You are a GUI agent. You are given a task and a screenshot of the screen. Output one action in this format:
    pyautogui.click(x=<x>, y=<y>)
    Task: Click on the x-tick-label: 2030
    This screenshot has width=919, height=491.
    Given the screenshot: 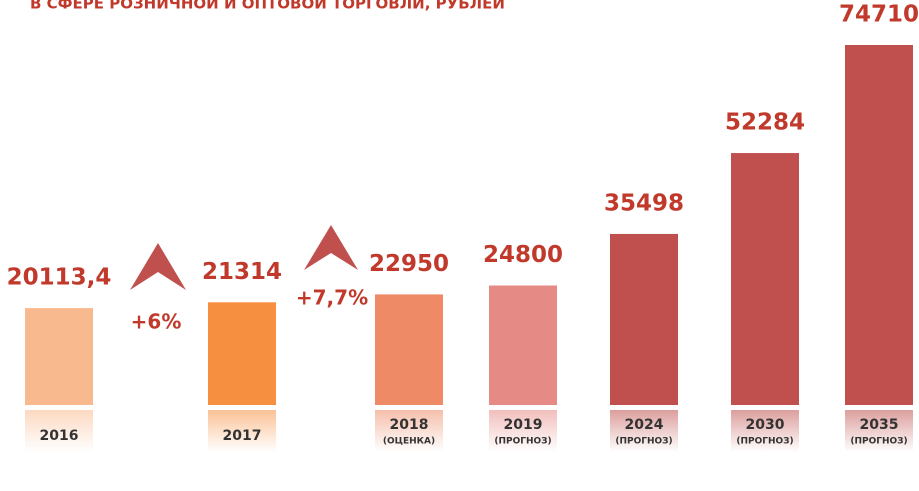 What is the action you would take?
    pyautogui.click(x=765, y=425)
    